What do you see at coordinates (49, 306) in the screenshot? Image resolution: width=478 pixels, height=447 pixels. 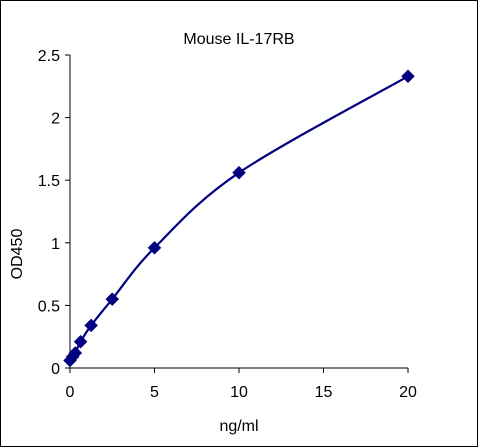 I see `y-tick-label: 0.5` at bounding box center [49, 306].